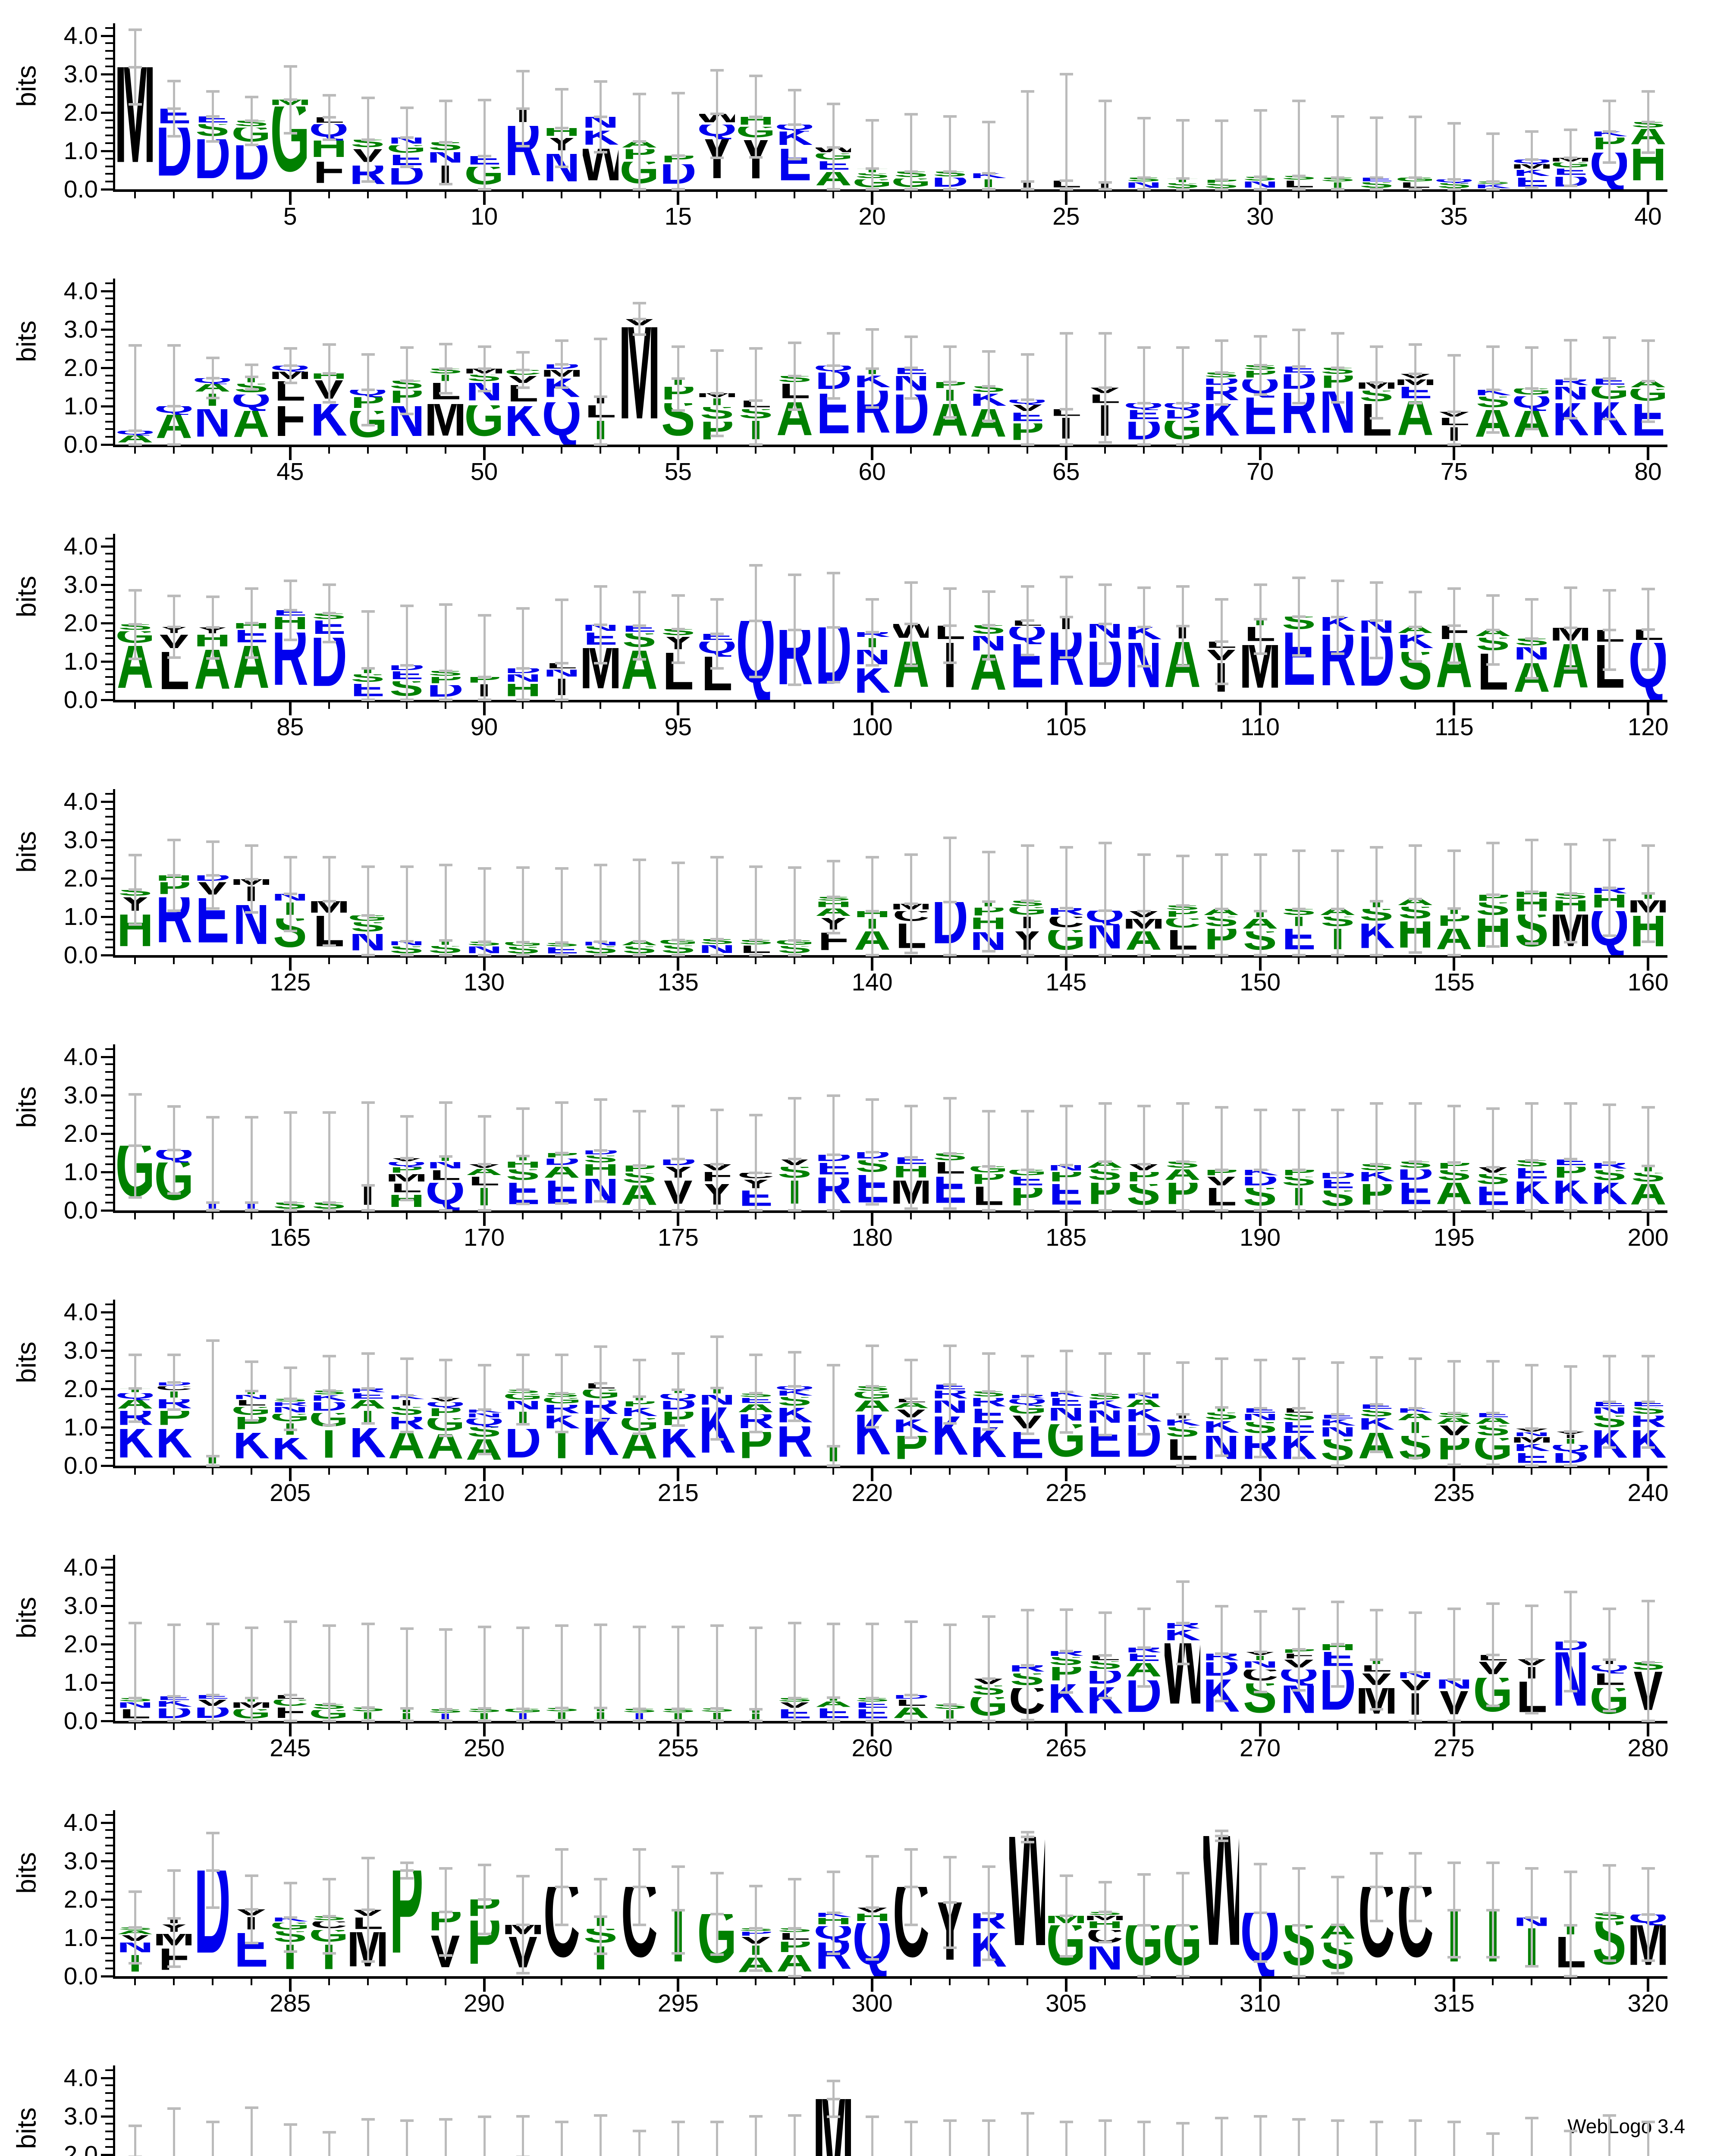  Describe the element at coordinates (80, 700) in the screenshot. I see `y-tick-label: 0.0` at that location.